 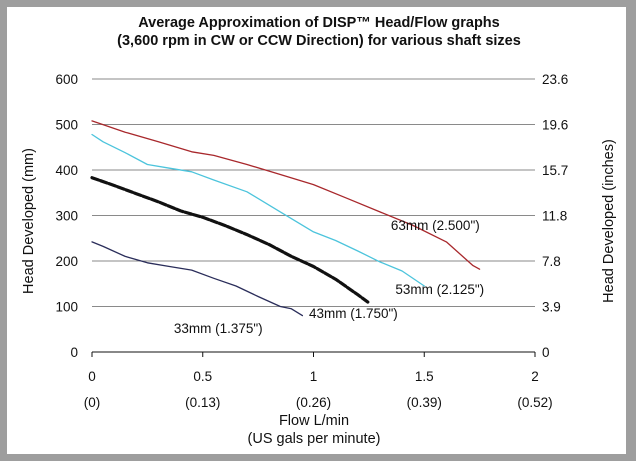 I want to click on y-tick-left-5: 500, so click(x=66, y=125).